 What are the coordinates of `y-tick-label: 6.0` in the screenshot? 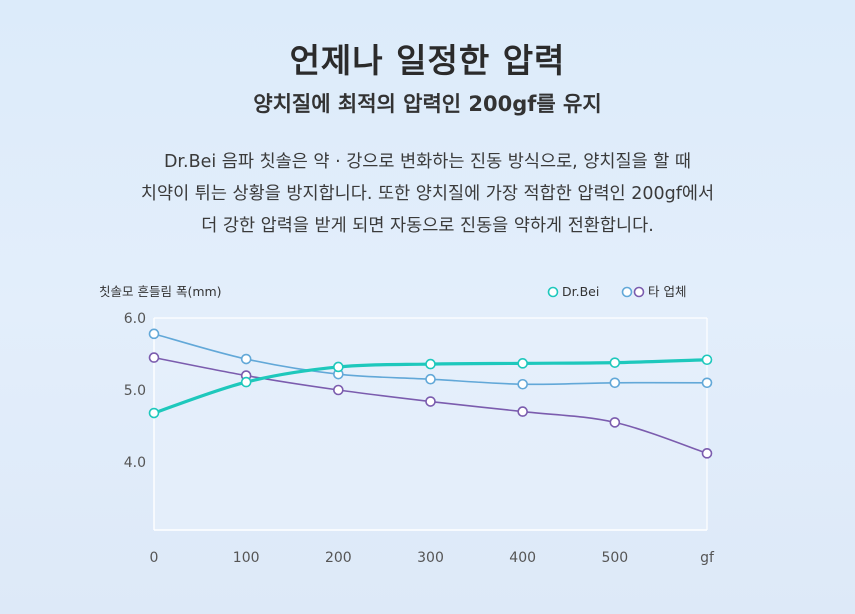 It's located at (135, 319).